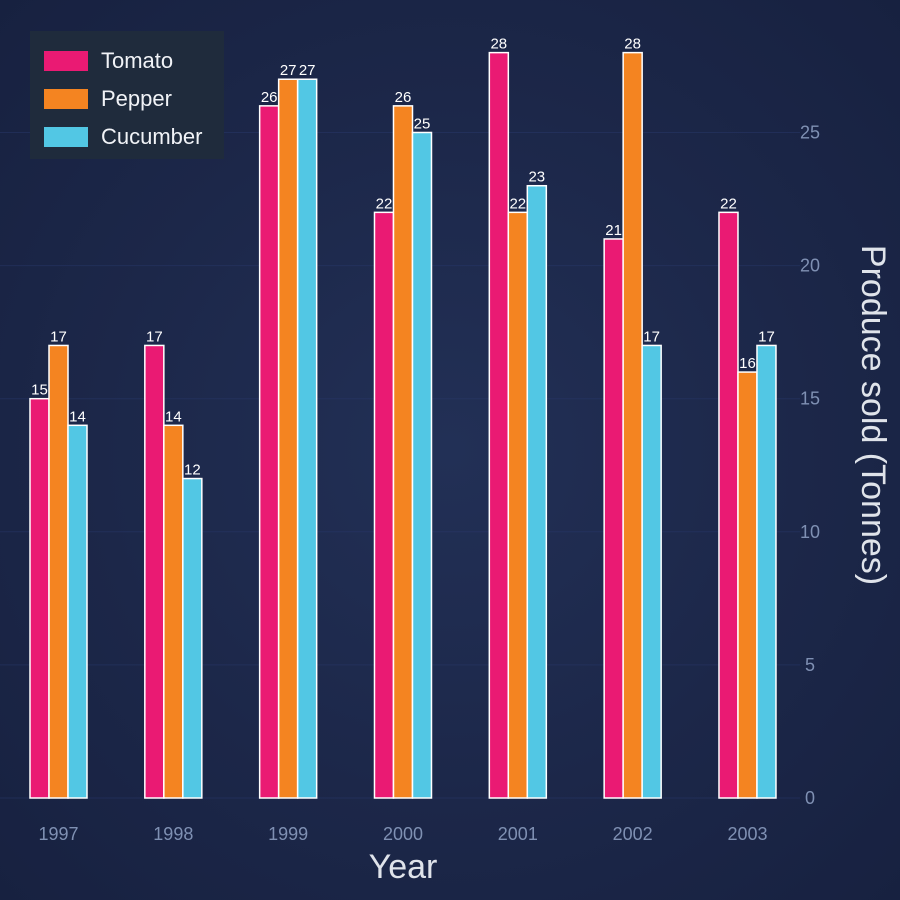  I want to click on x-tick-label-2002: 2002, so click(633, 834).